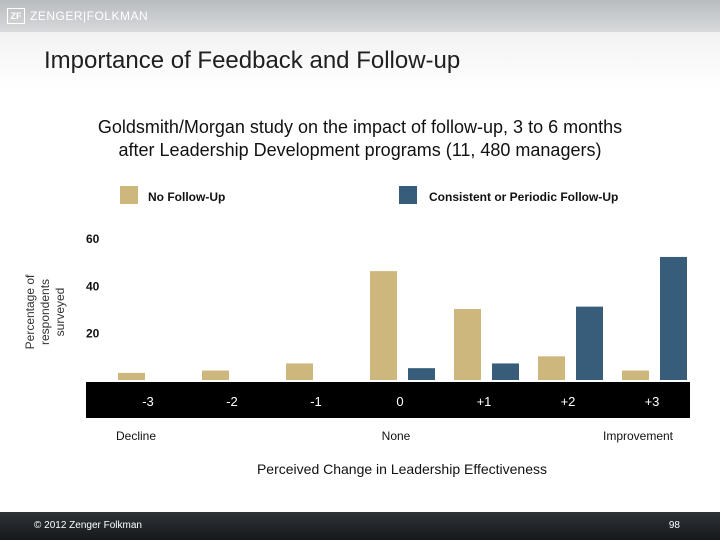  Describe the element at coordinates (252, 60) in the screenshot. I see `slide-title: Importance of Feedback and Follow-up` at that location.